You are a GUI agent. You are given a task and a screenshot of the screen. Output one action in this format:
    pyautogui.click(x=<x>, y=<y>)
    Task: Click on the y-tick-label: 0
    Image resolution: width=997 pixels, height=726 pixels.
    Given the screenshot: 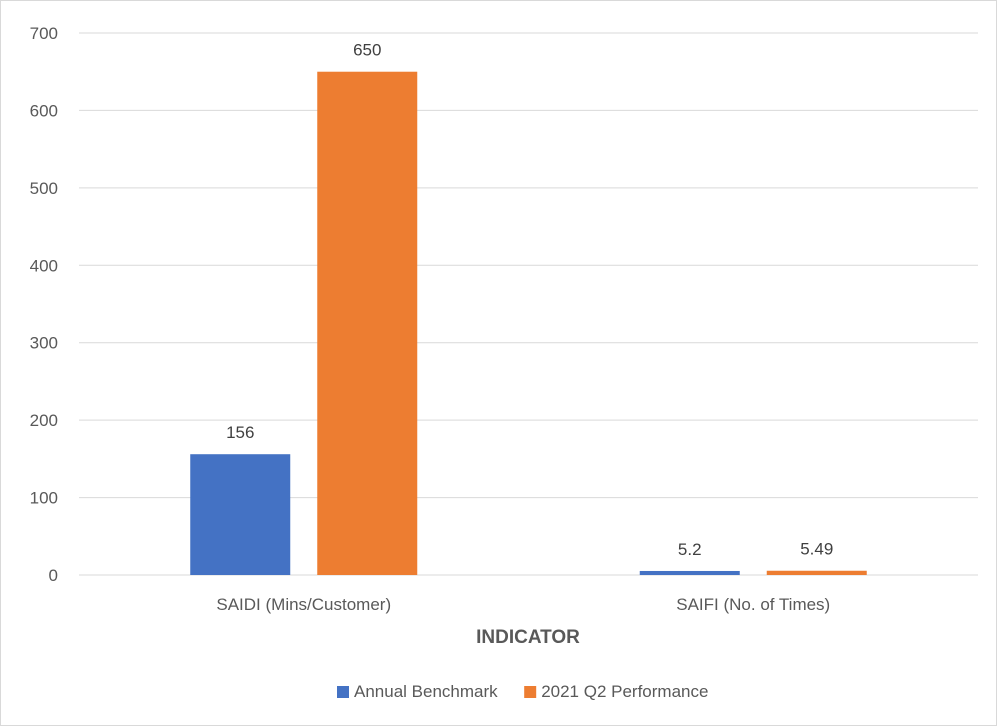 What is the action you would take?
    pyautogui.click(x=53, y=575)
    